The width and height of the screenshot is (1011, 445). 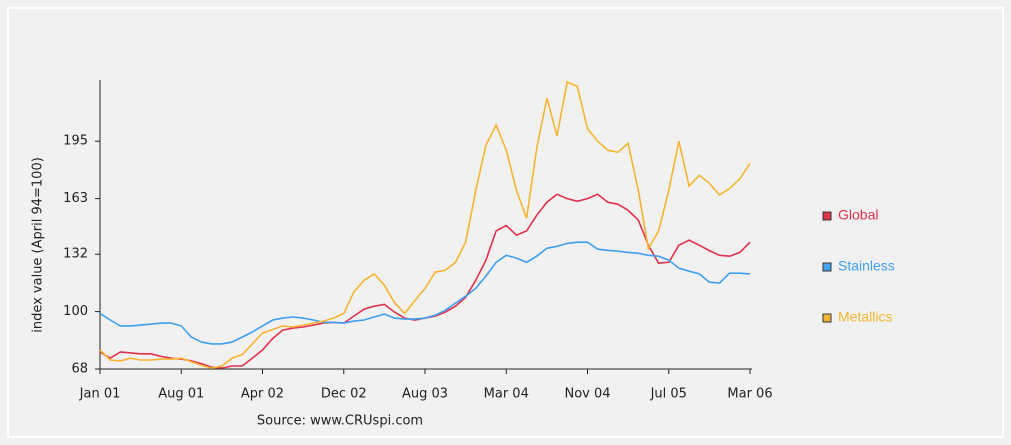 What do you see at coordinates (506, 394) in the screenshot?
I see `x-tick-label: Mar 04` at bounding box center [506, 394].